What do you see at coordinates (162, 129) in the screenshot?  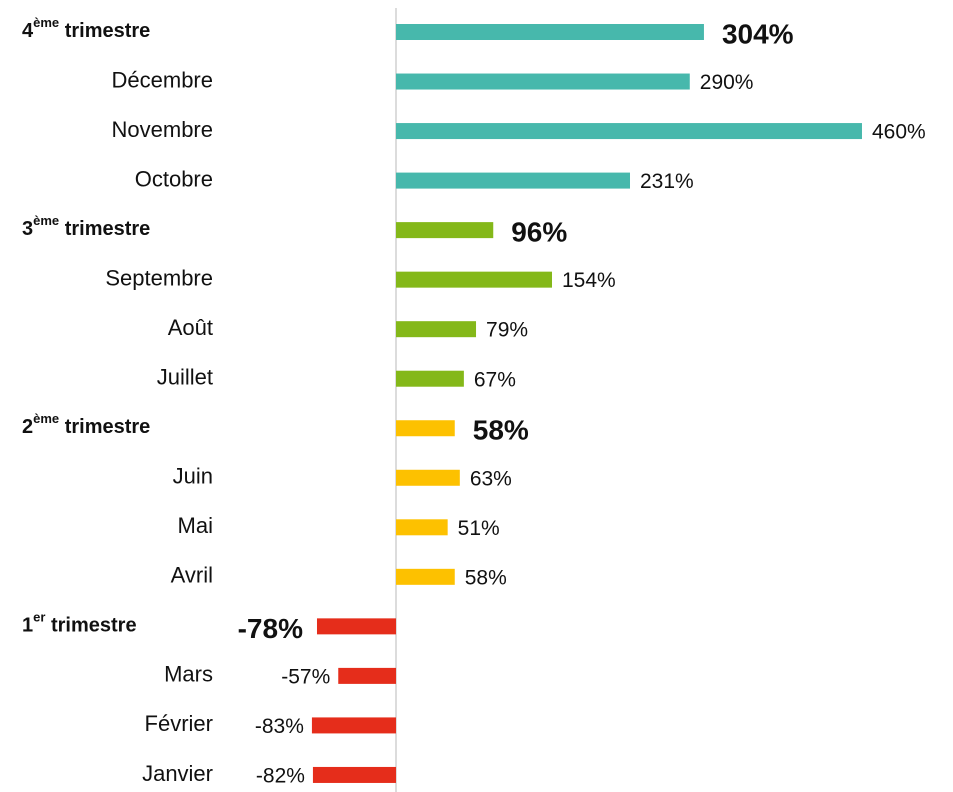 I see `category-label: Novembre` at bounding box center [162, 129].